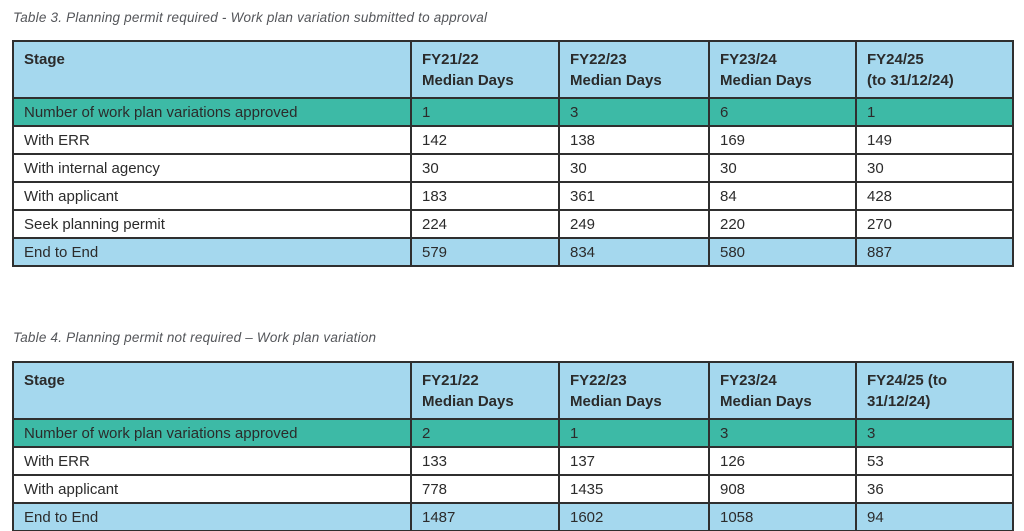 The width and height of the screenshot is (1024, 531). What do you see at coordinates (934, 252) in the screenshot?
I see `value-cell: 887` at bounding box center [934, 252].